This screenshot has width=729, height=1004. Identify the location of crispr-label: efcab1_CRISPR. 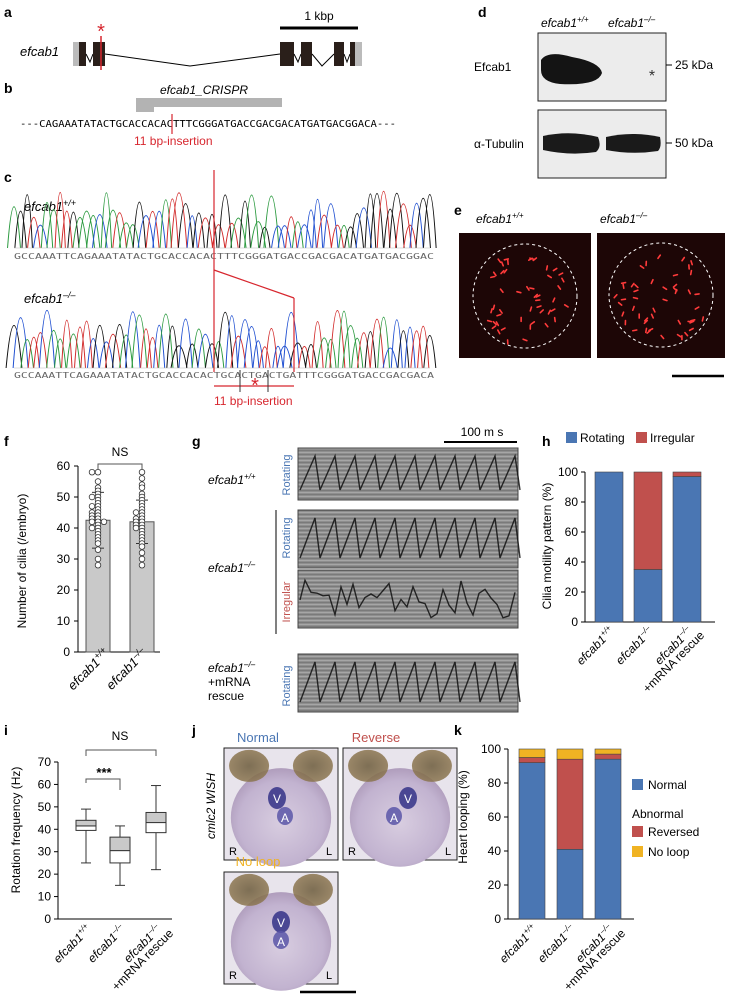
(204, 90).